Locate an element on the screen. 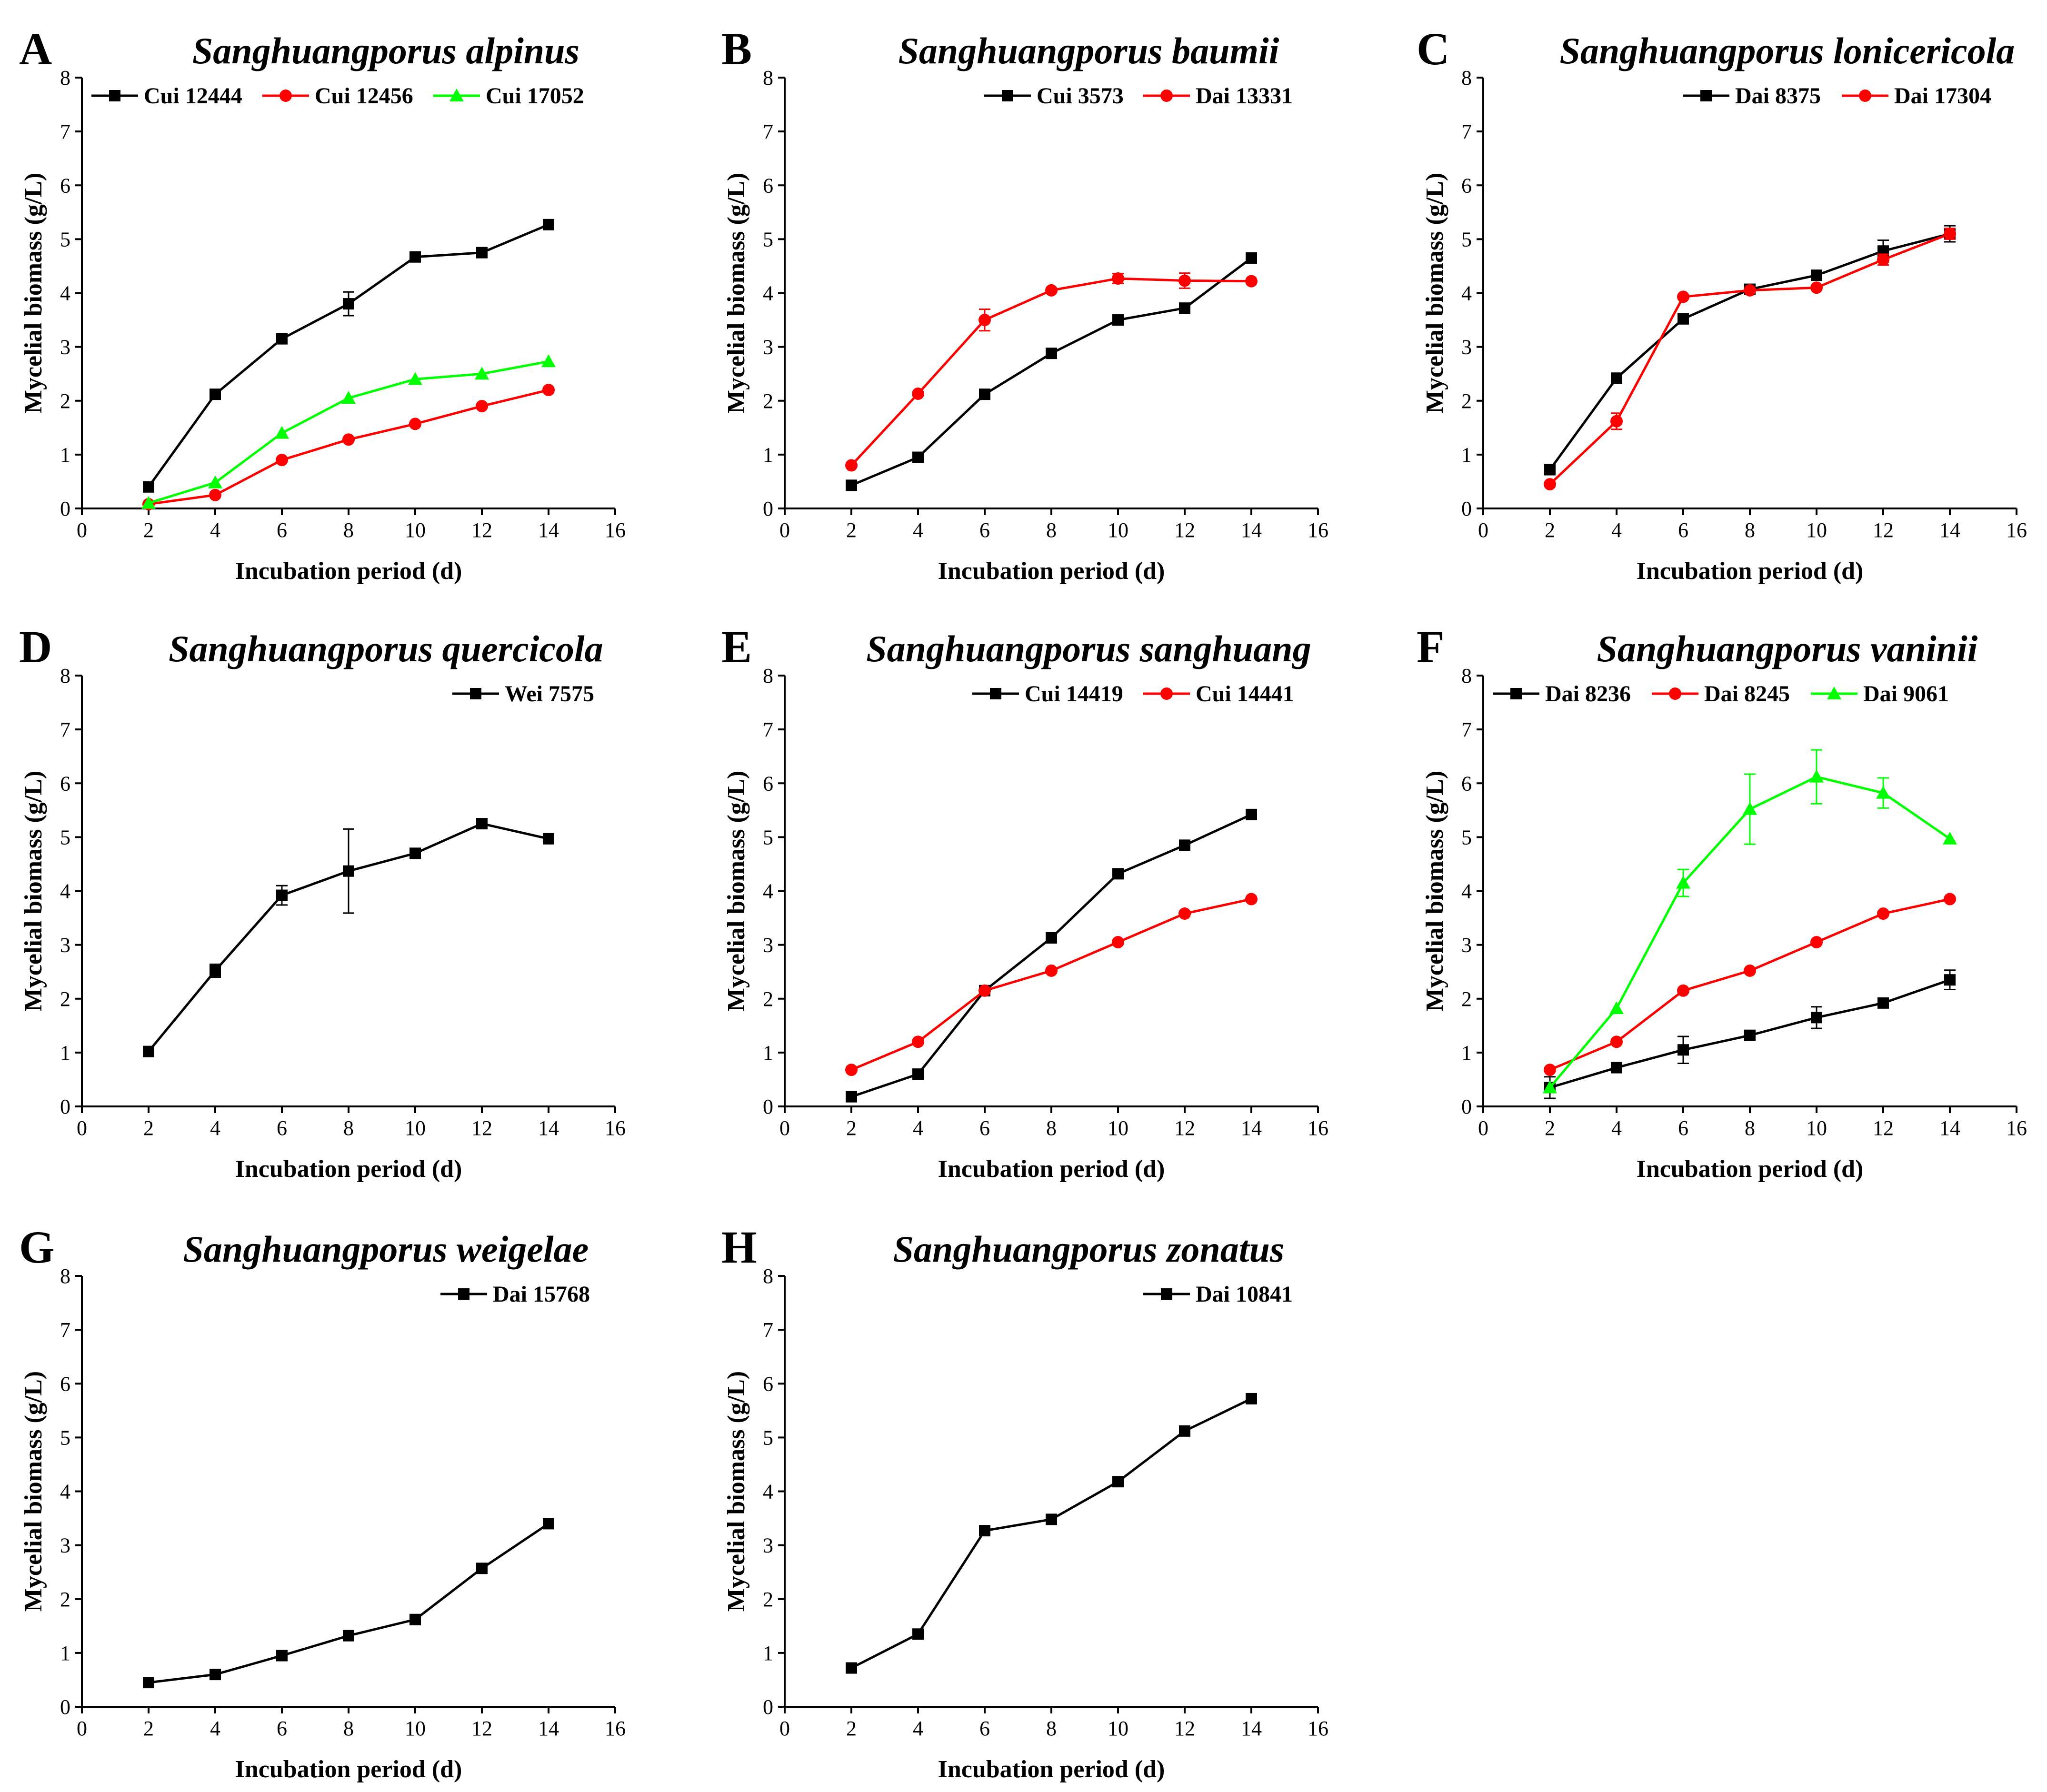 Image resolution: width=2047 pixels, height=1792 pixels. panel-letter: B is located at coordinates (736, 48).